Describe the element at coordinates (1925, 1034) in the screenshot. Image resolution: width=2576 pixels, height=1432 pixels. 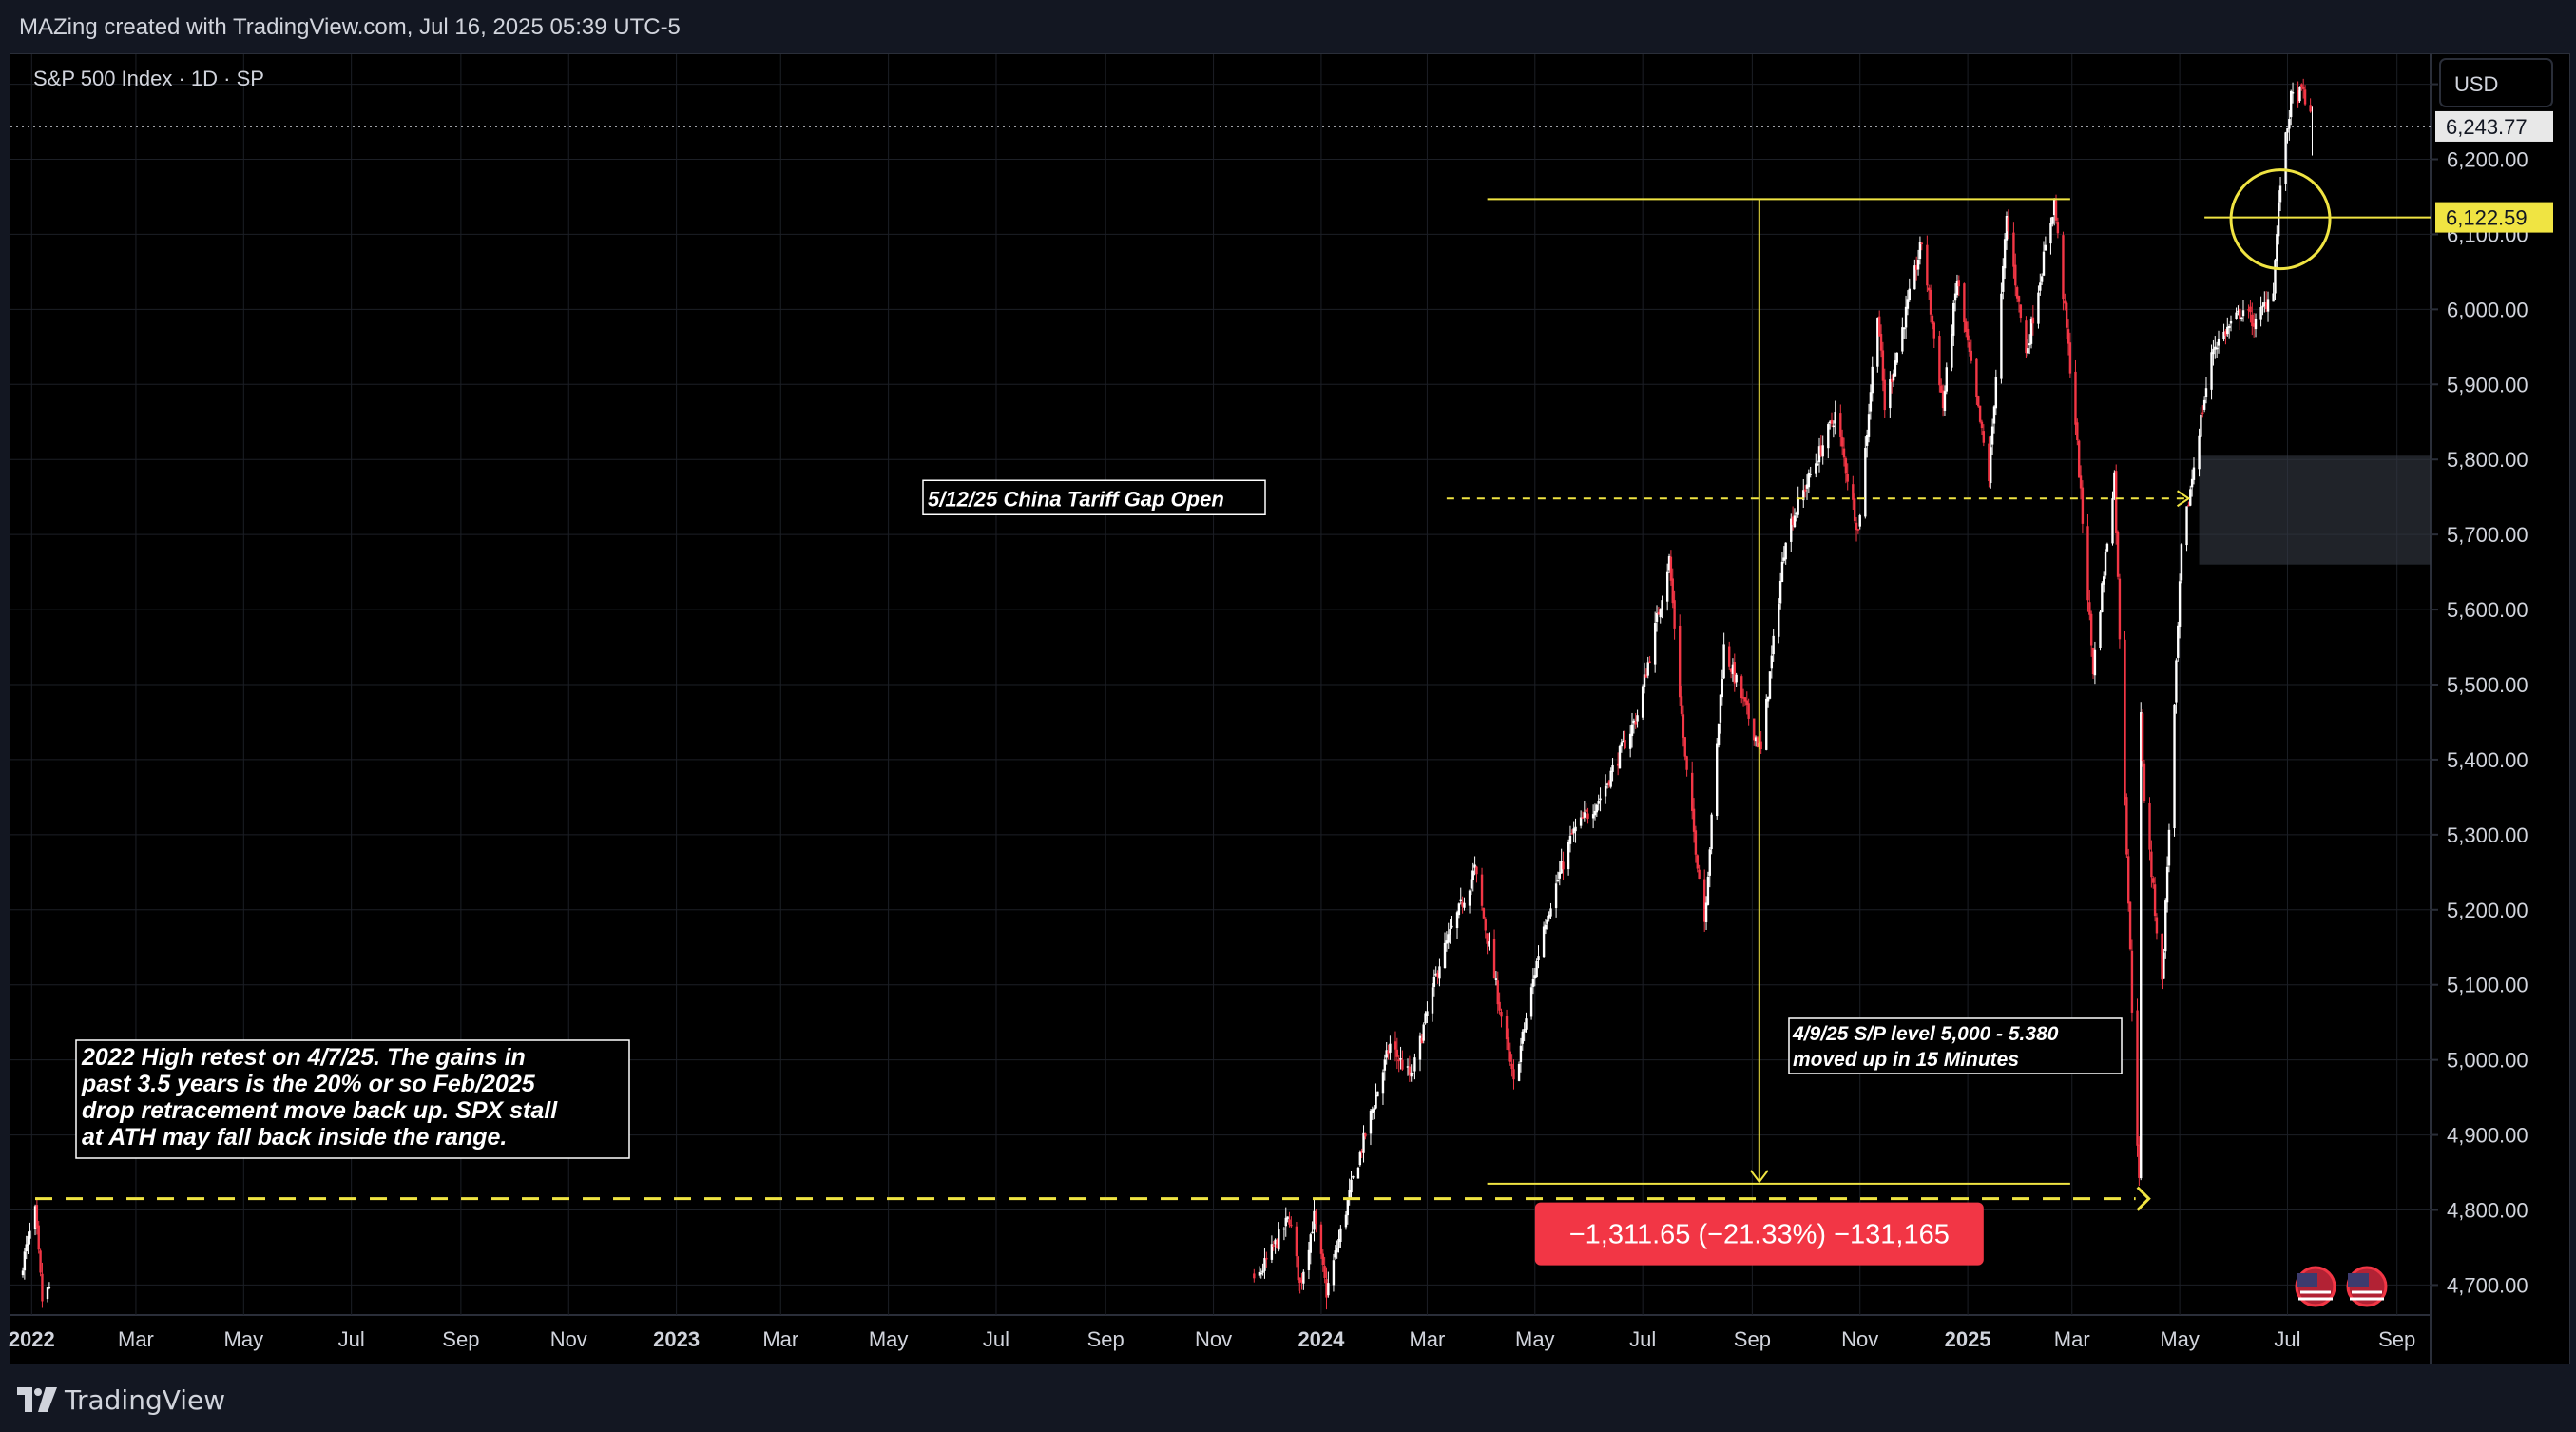
I see `jump-note-line: 4/9/25 S/P level 5,000 - 5.380` at that location.